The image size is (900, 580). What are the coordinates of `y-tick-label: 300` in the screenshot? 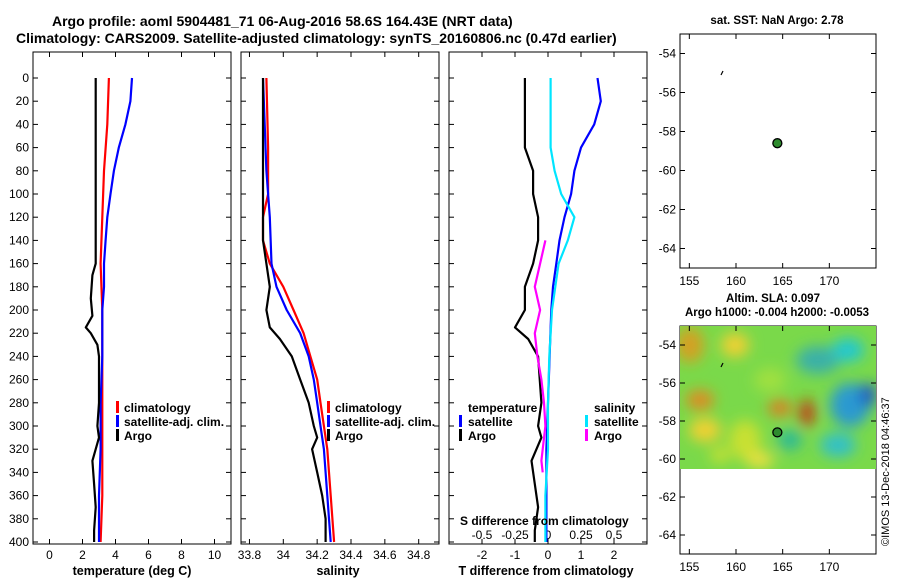 It's located at (19, 426).